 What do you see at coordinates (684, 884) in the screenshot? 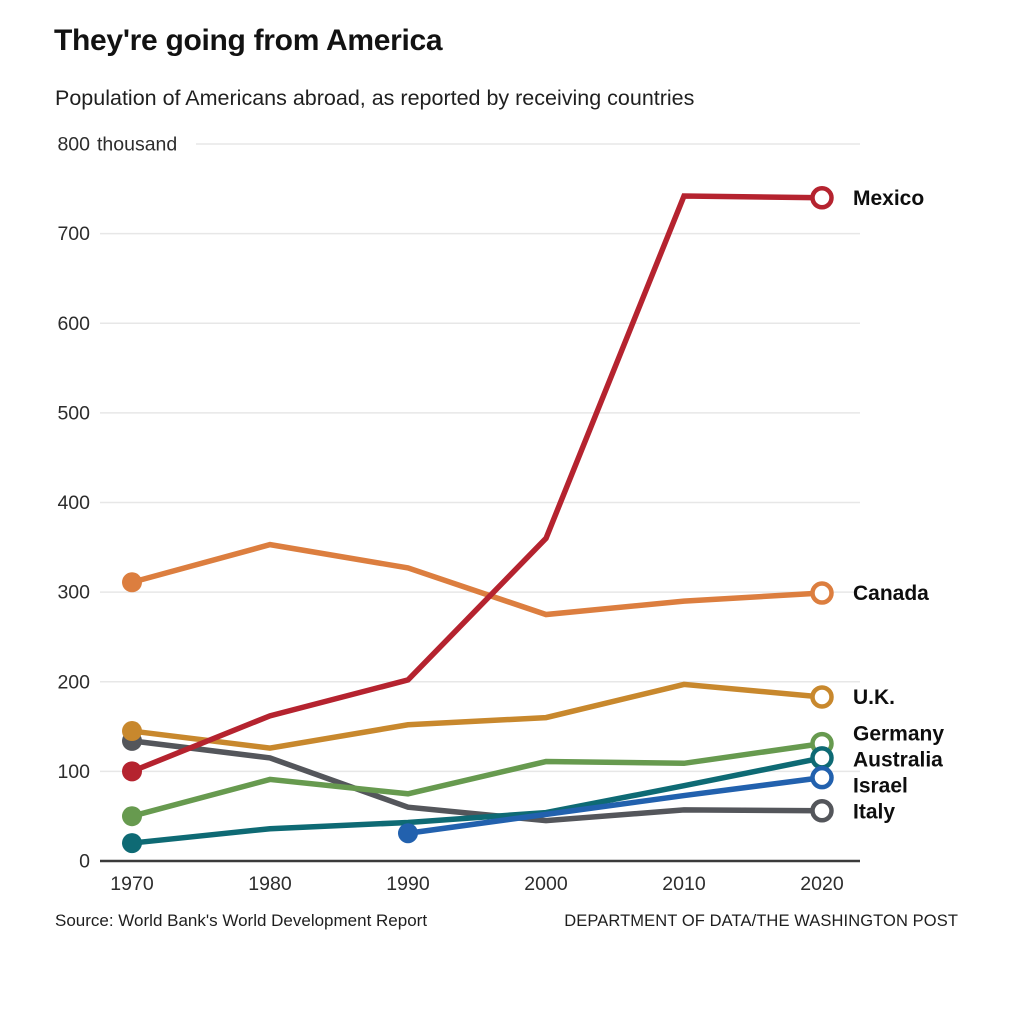
I see `x-tick-label-2010: 2010` at bounding box center [684, 884].